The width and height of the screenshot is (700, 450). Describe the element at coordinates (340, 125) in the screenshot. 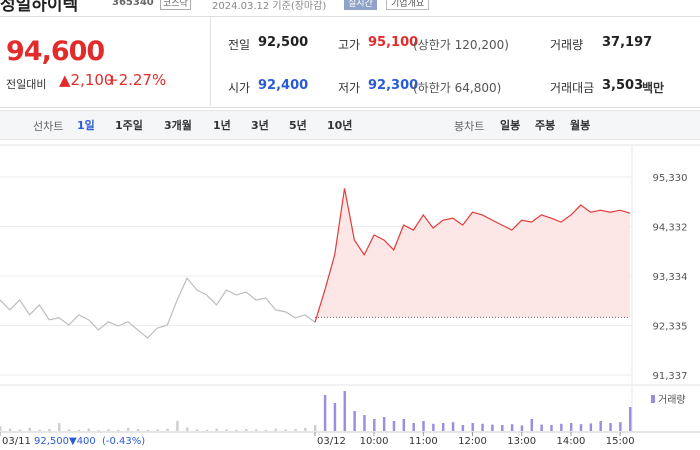

I see `period-tab: 10년` at that location.